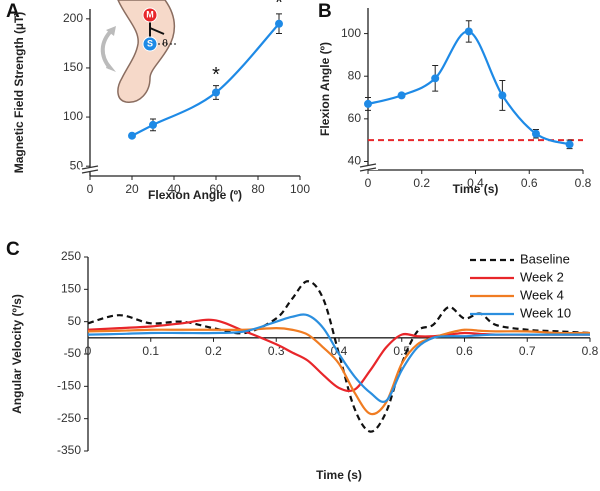 The height and width of the screenshot is (491, 600). I want to click on leg-shape, so click(146, 51).